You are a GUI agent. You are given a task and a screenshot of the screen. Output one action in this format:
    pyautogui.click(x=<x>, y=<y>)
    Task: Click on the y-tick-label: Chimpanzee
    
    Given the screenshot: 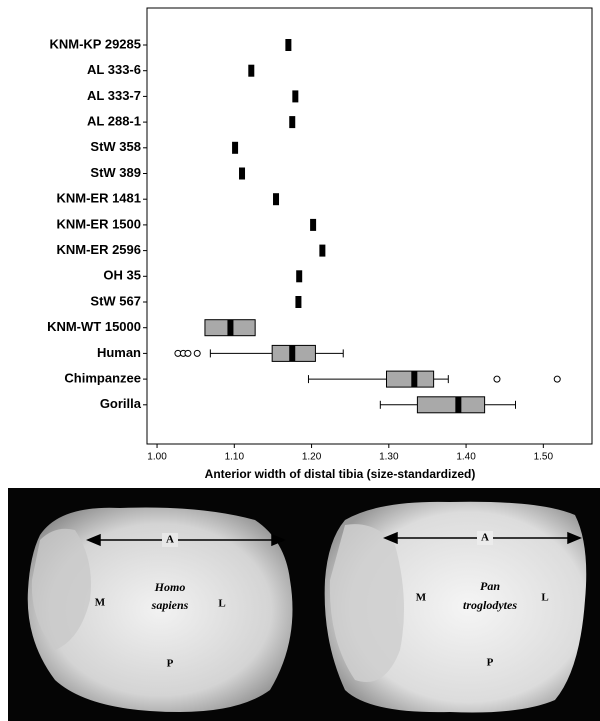 What is the action you would take?
    pyautogui.click(x=102, y=378)
    